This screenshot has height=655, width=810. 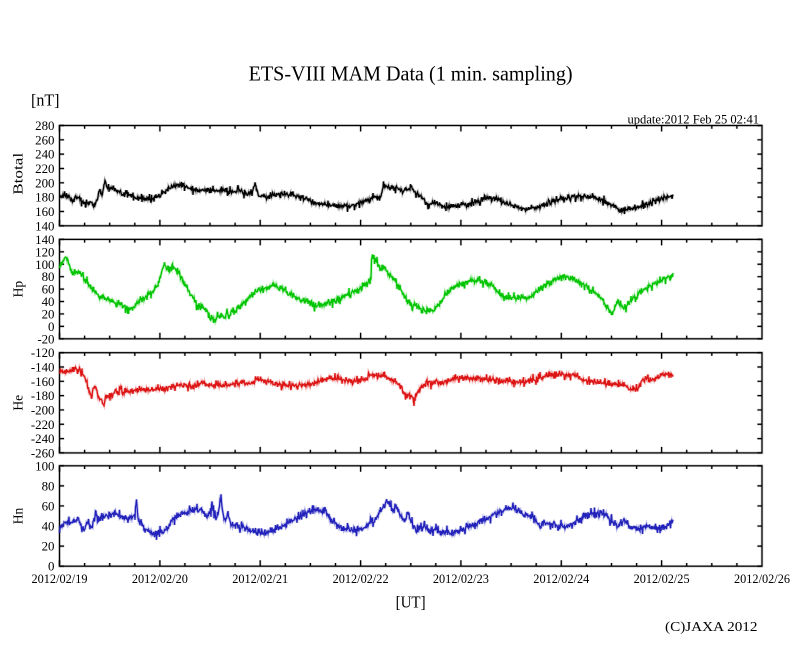 What do you see at coordinates (60, 579) in the screenshot?
I see `svg-text: 2012/02/19` at bounding box center [60, 579].